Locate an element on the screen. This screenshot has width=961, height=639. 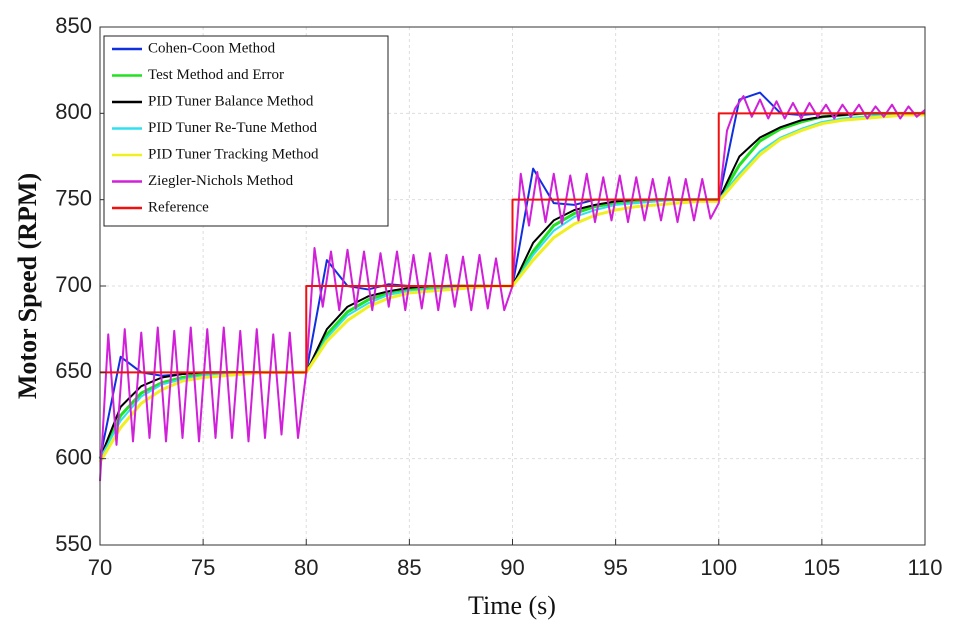
x-tick-label: 100 is located at coordinates (718, 567).